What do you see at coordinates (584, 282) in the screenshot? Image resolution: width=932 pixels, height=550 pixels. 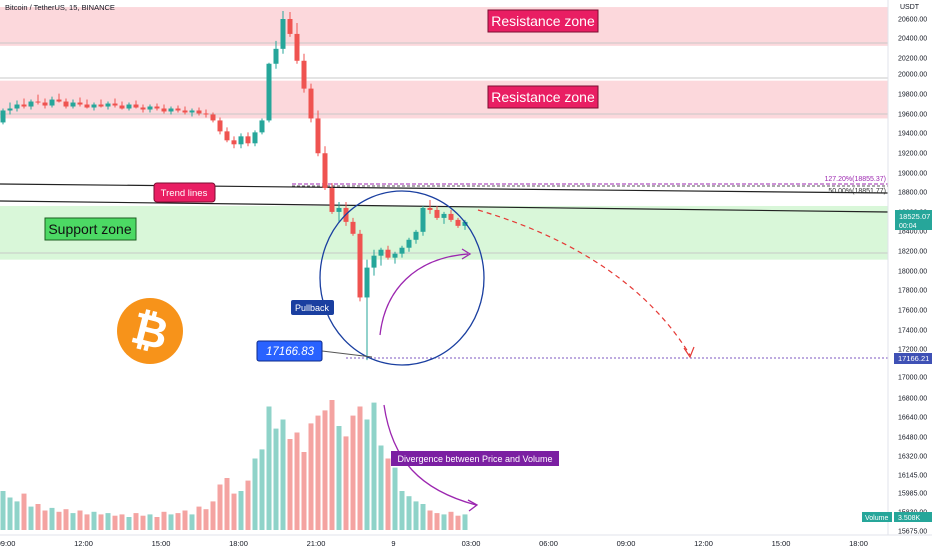 I see `projection-arrow` at bounding box center [584, 282].